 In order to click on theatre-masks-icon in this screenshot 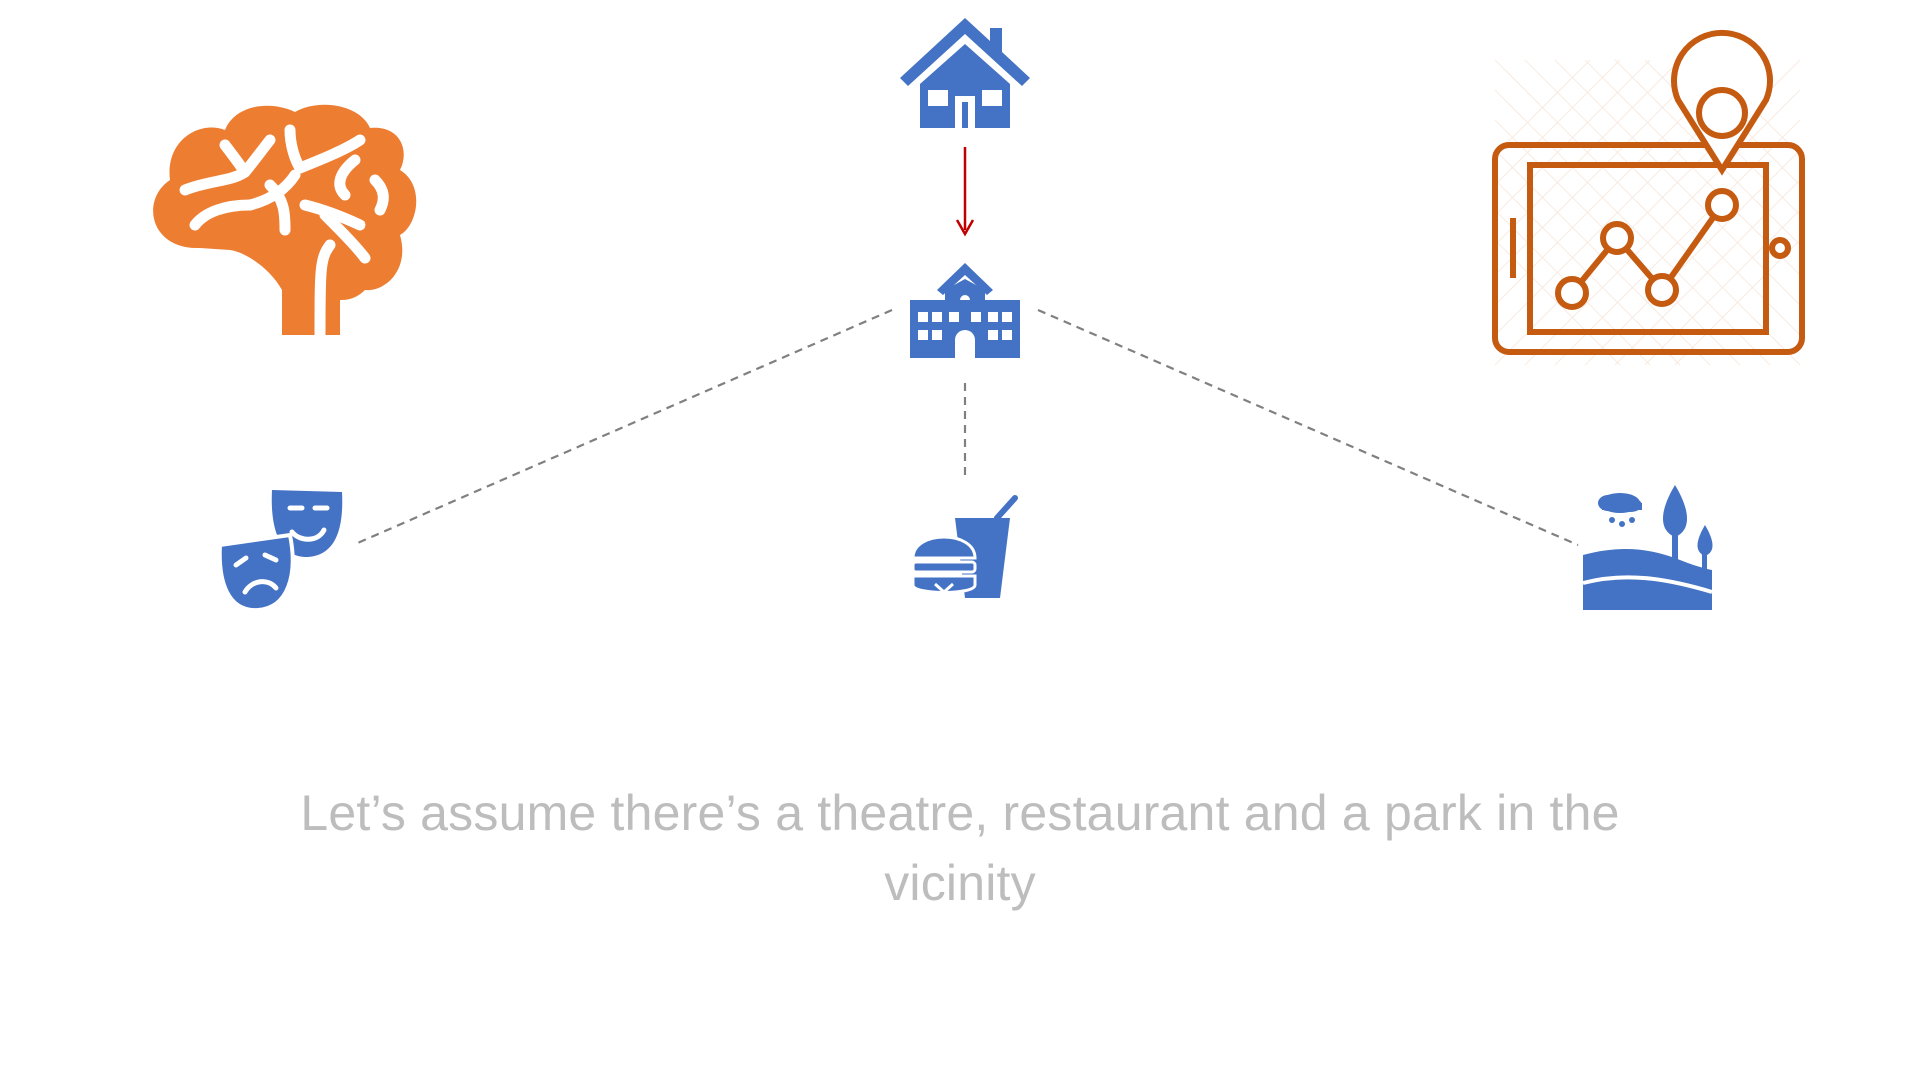, I will do `click(280, 551)`.